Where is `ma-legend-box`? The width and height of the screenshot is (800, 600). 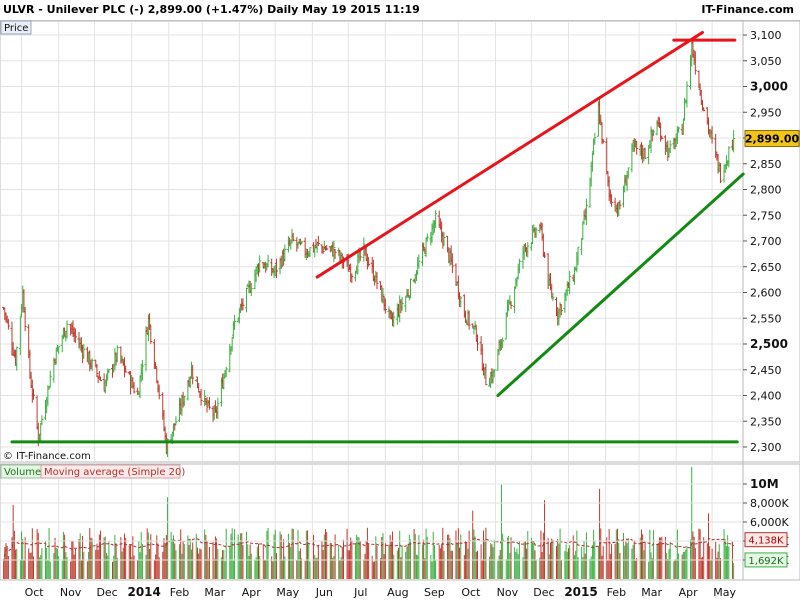 ma-legend-box is located at coordinates (110, 471).